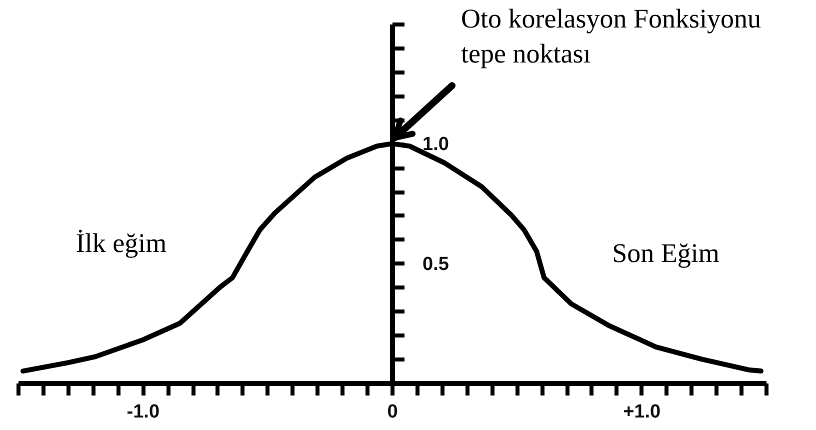  I want to click on y-tick-label: 0.5, so click(436, 264).